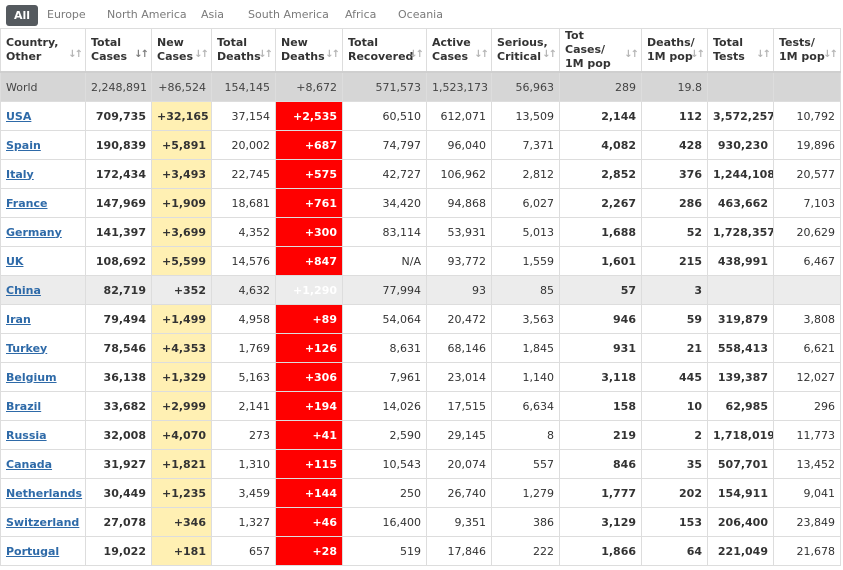 The image size is (843, 570). I want to click on cell-active-cases: 20,472, so click(459, 319).